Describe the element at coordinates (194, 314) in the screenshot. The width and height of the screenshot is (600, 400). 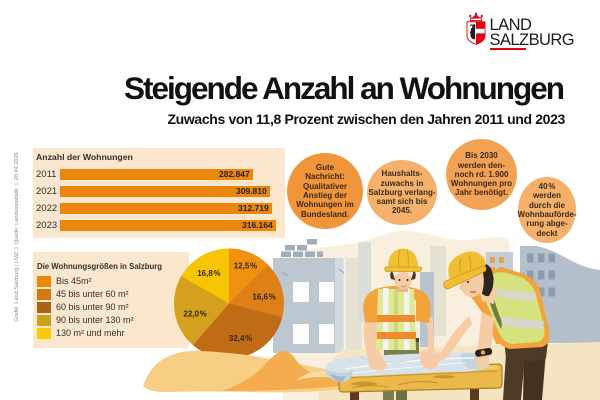
I see `svg-text: 22,0 %` at that location.